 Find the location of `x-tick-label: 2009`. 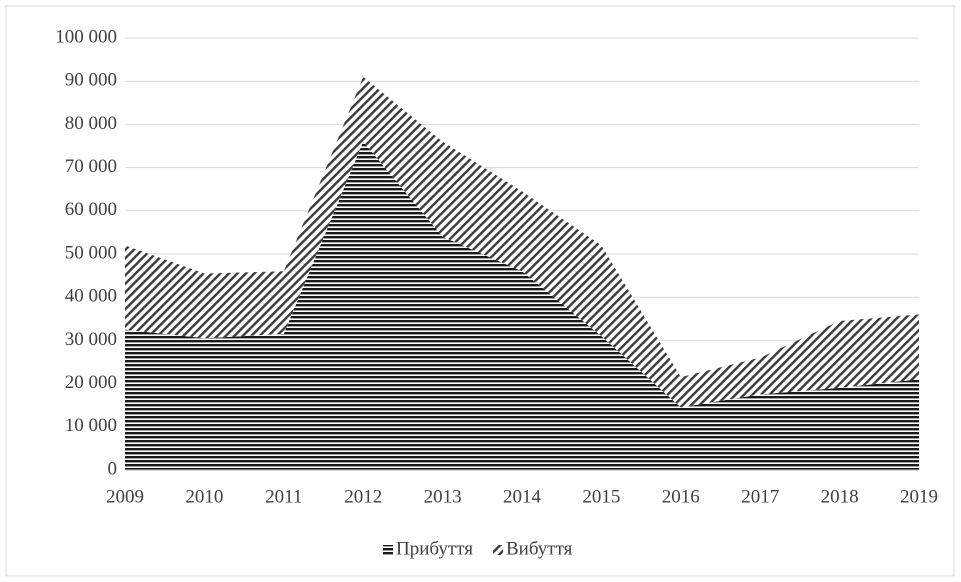

x-tick-label: 2009 is located at coordinates (125, 496).